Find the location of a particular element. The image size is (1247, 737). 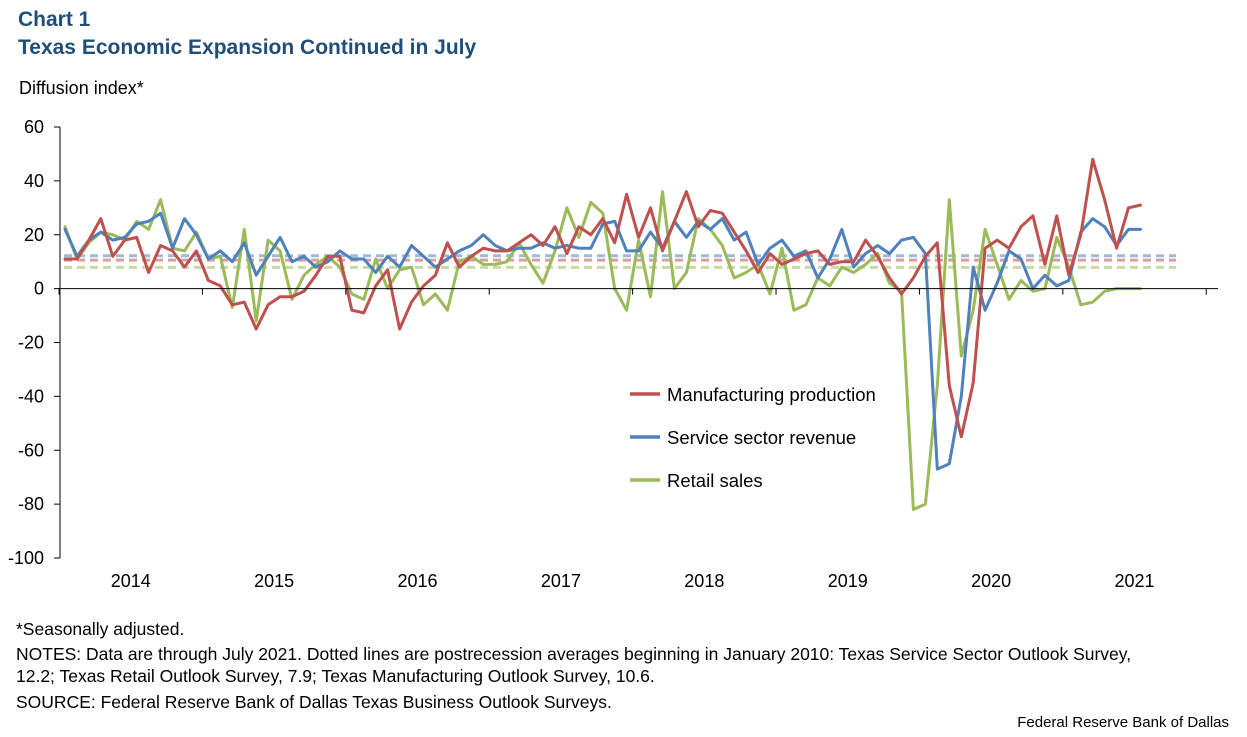

x-tick-label: 2019 is located at coordinates (848, 581).